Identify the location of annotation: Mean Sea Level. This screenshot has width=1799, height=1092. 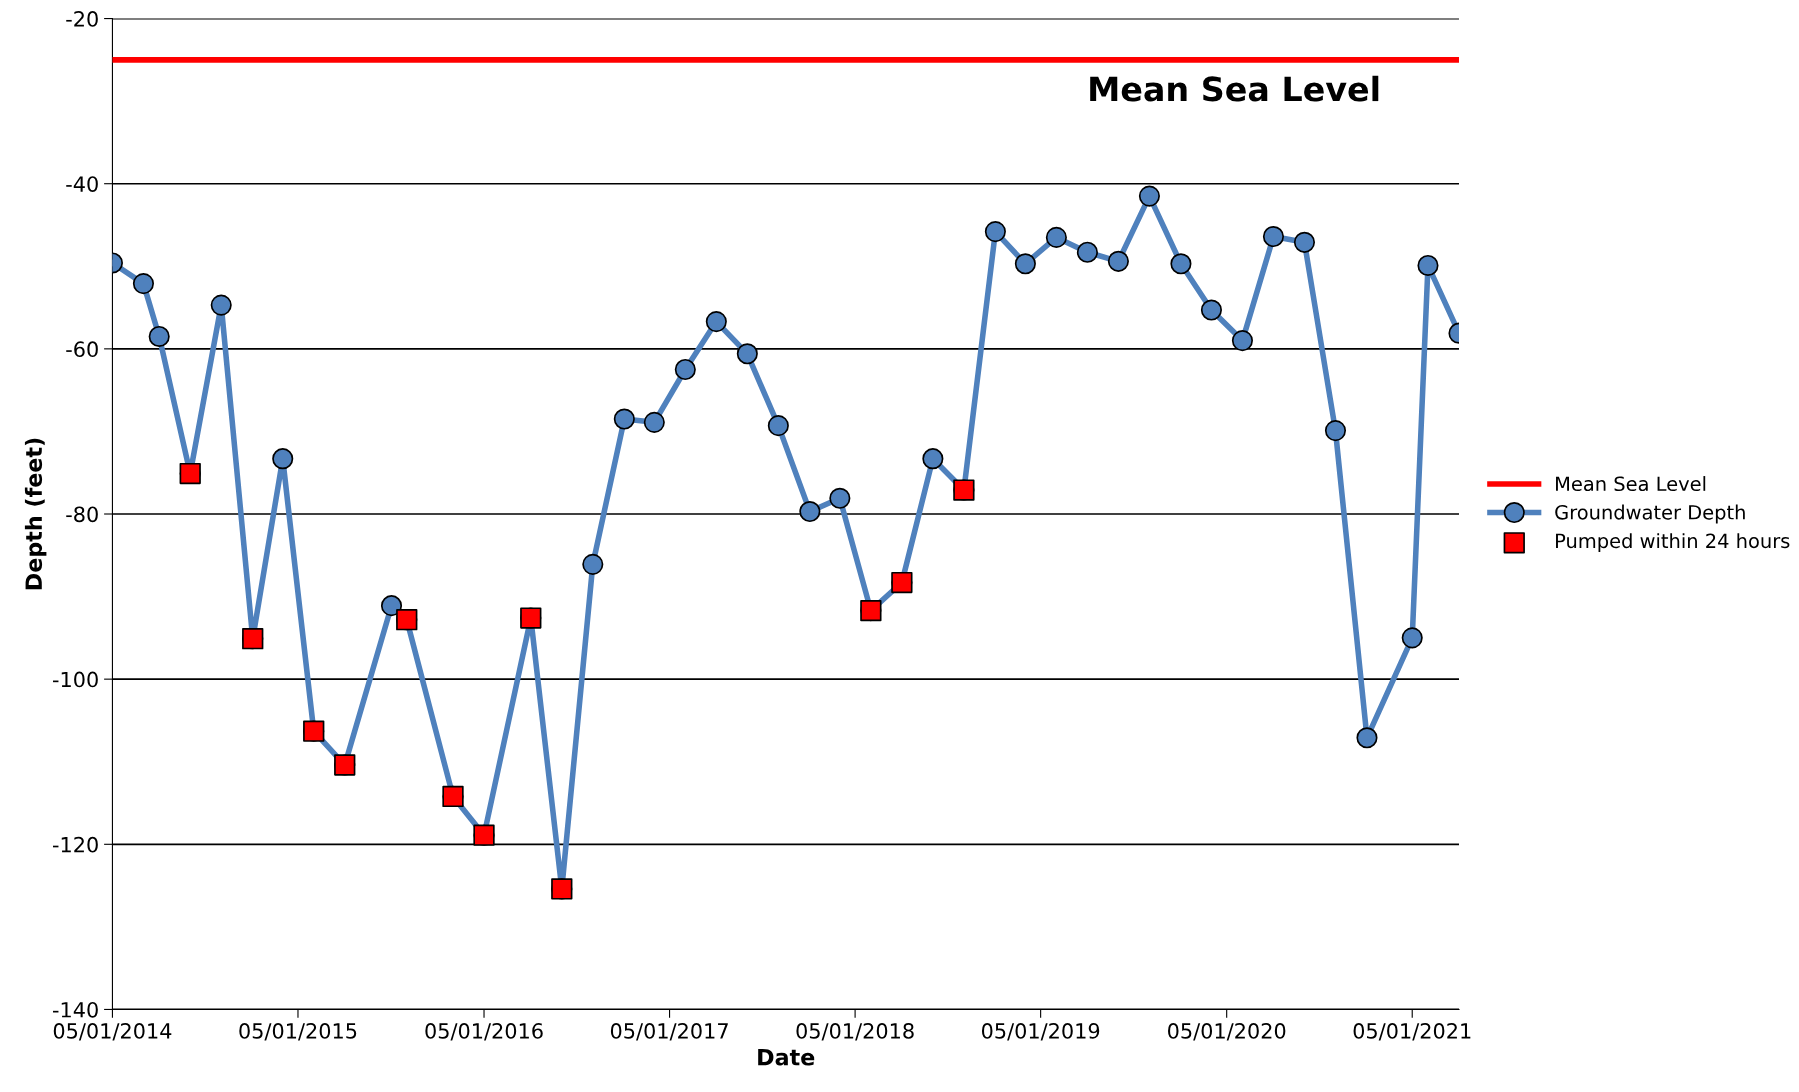
(1234, 88).